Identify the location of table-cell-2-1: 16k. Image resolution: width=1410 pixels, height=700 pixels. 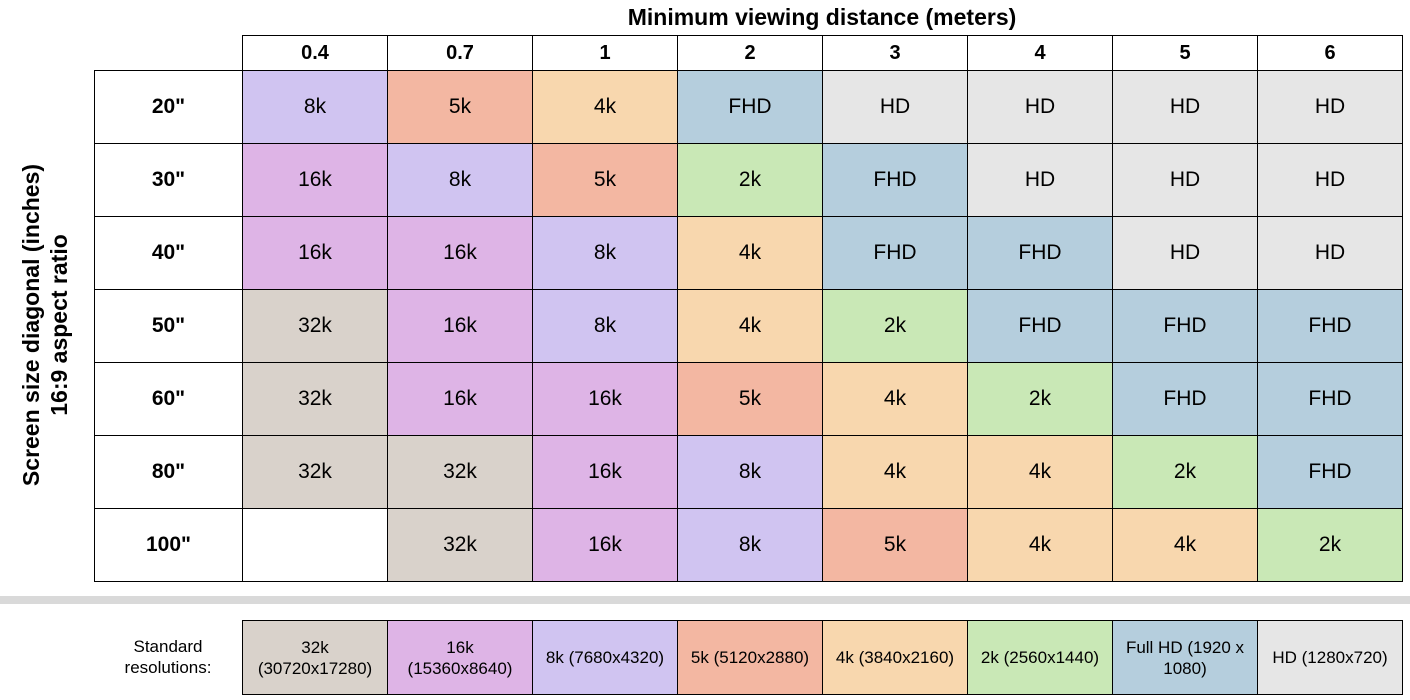
(460, 253).